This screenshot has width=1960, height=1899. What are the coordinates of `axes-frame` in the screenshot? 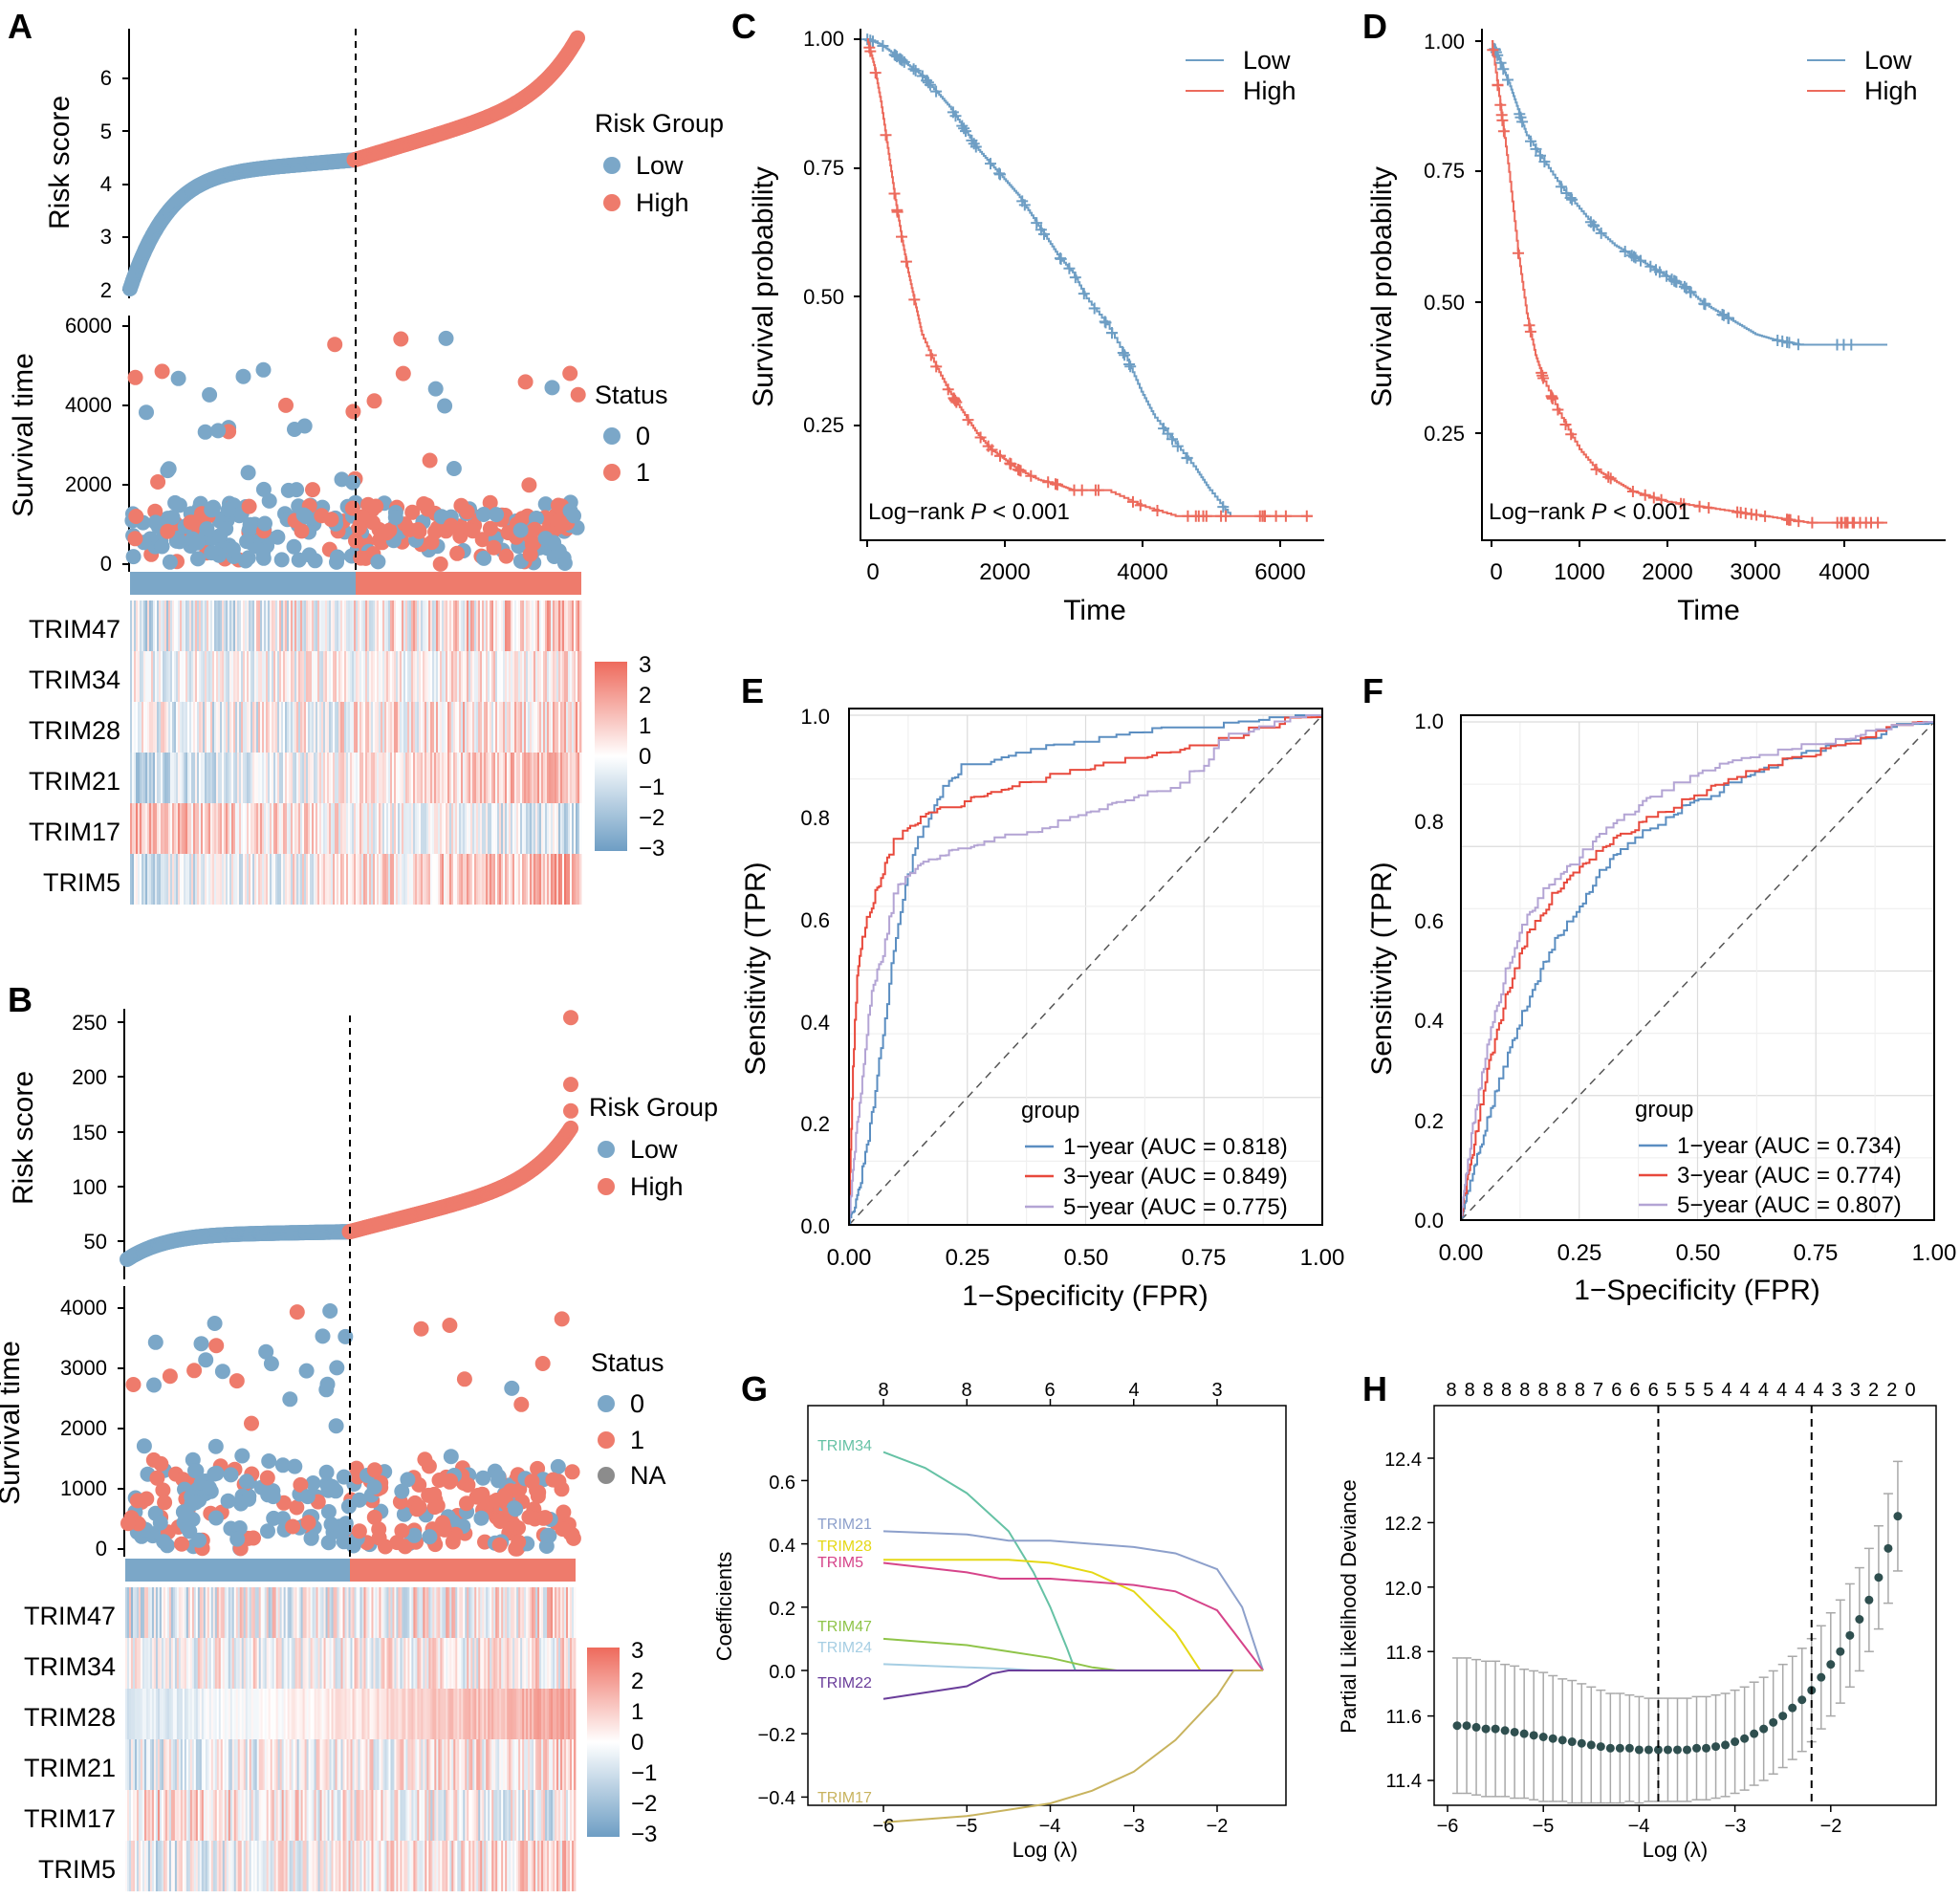 It's located at (1713, 285).